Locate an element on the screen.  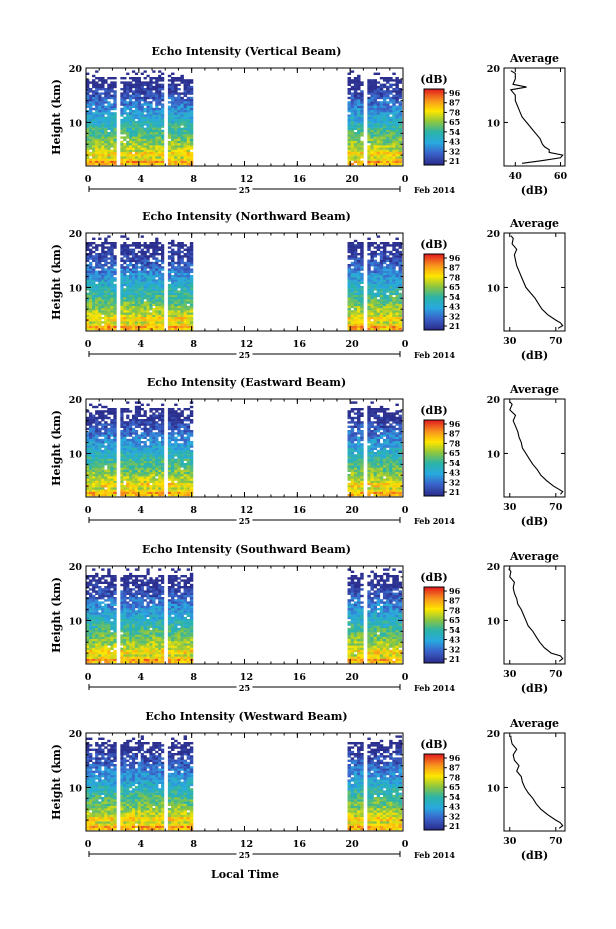
colorbar-tick-label: 21 is located at coordinates (454, 326).